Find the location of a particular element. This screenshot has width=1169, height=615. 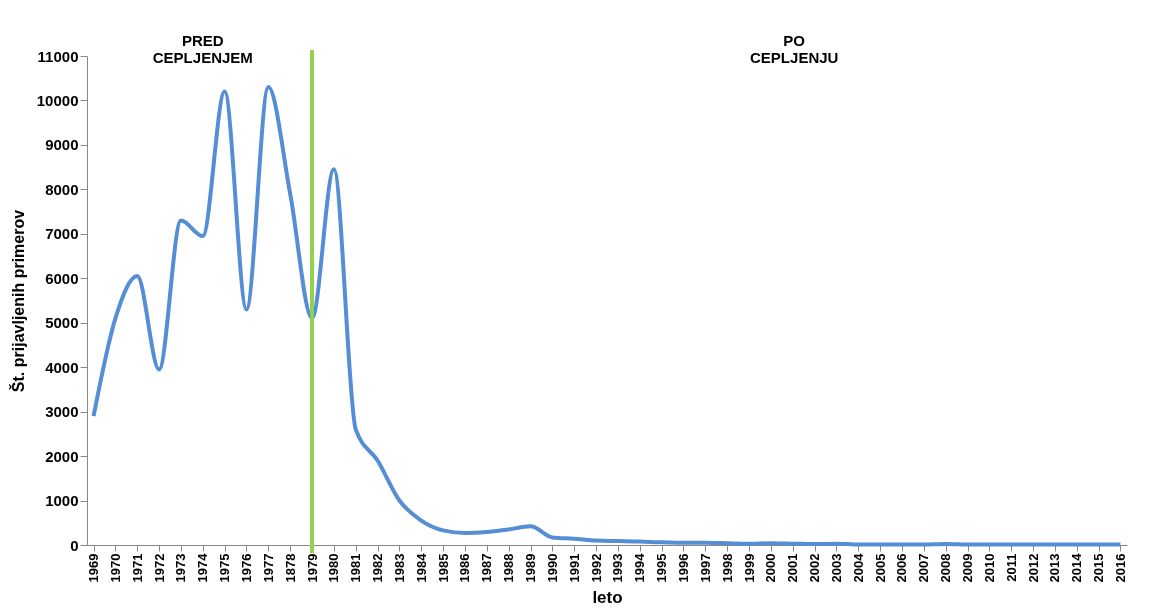

x-tick-label: 1999 is located at coordinates (749, 568).